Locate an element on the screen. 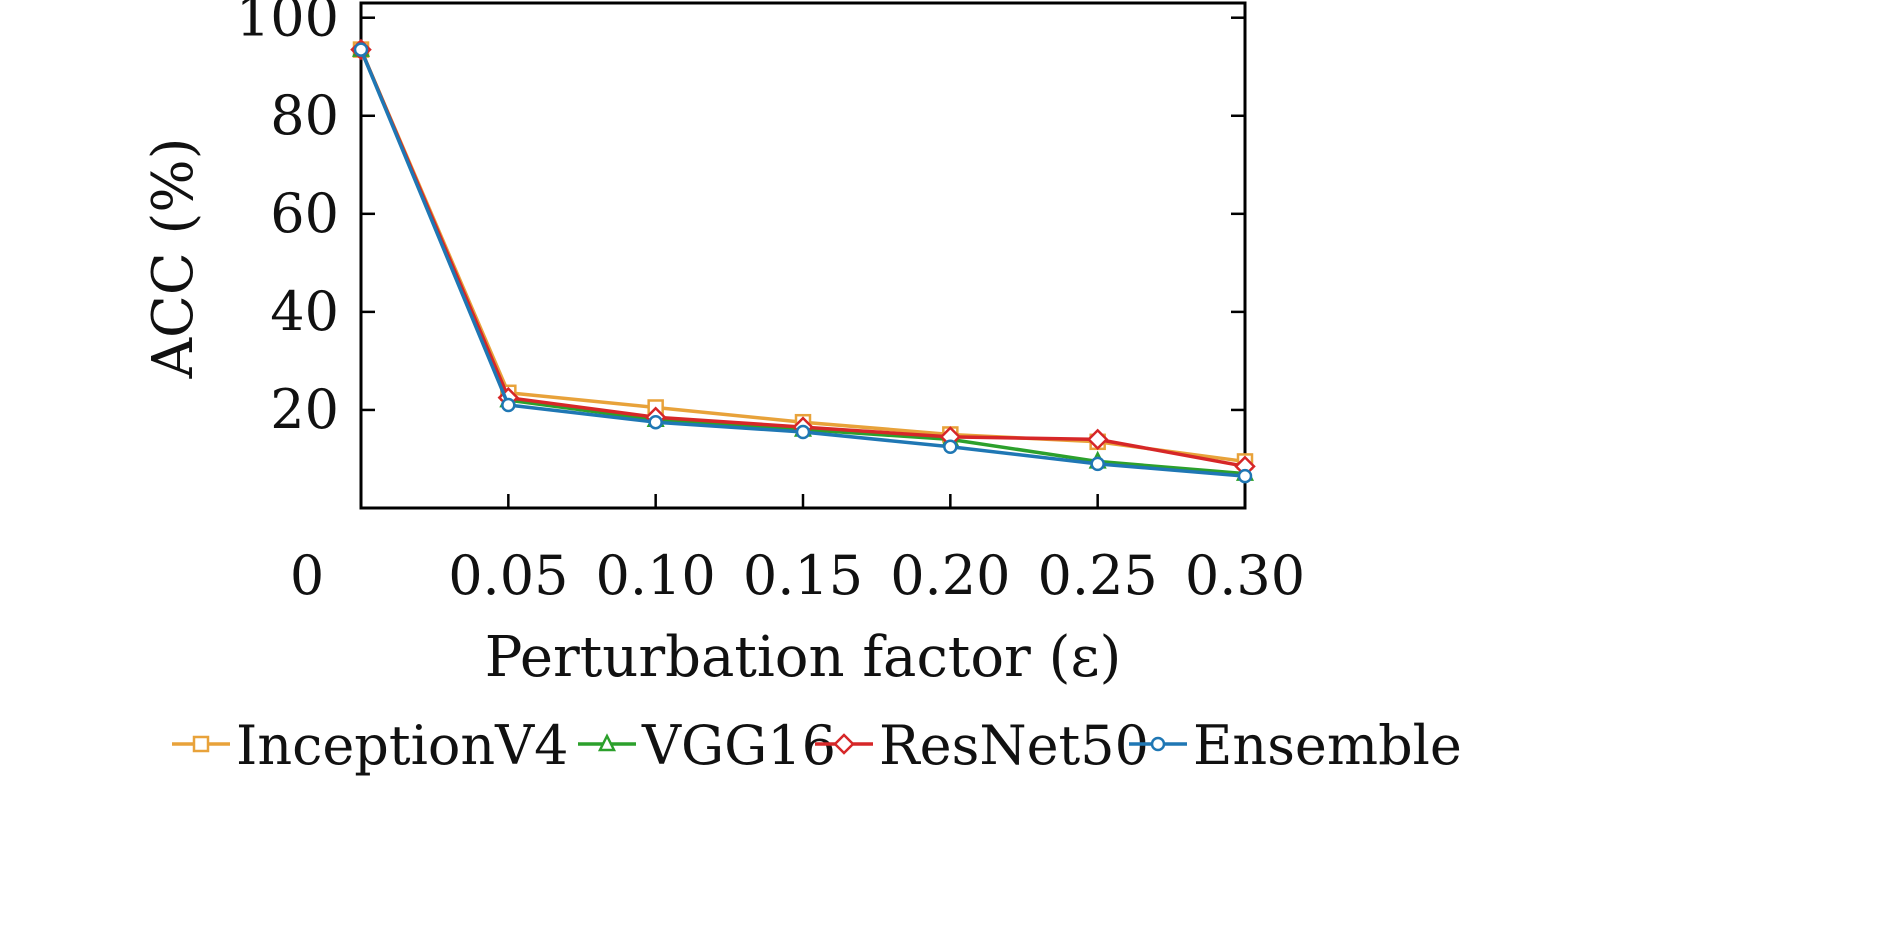 The height and width of the screenshot is (944, 1890). x-tick-label: 0.10 is located at coordinates (656, 575).